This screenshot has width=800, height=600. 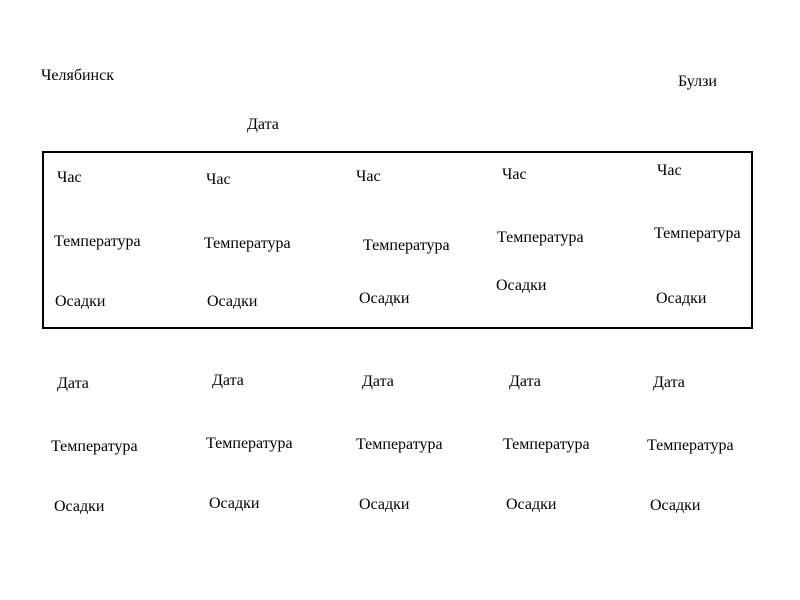 What do you see at coordinates (77, 75) in the screenshot?
I see `city-left-label: Челябинск` at bounding box center [77, 75].